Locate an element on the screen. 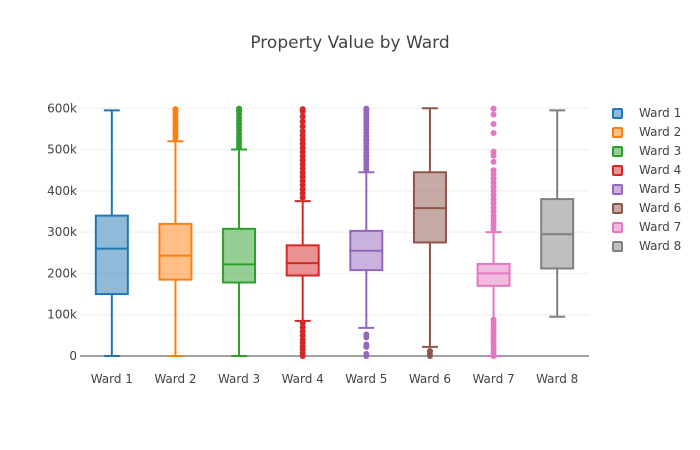 This screenshot has height=450, width=700. y-tick-label: 600k is located at coordinates (62, 108).